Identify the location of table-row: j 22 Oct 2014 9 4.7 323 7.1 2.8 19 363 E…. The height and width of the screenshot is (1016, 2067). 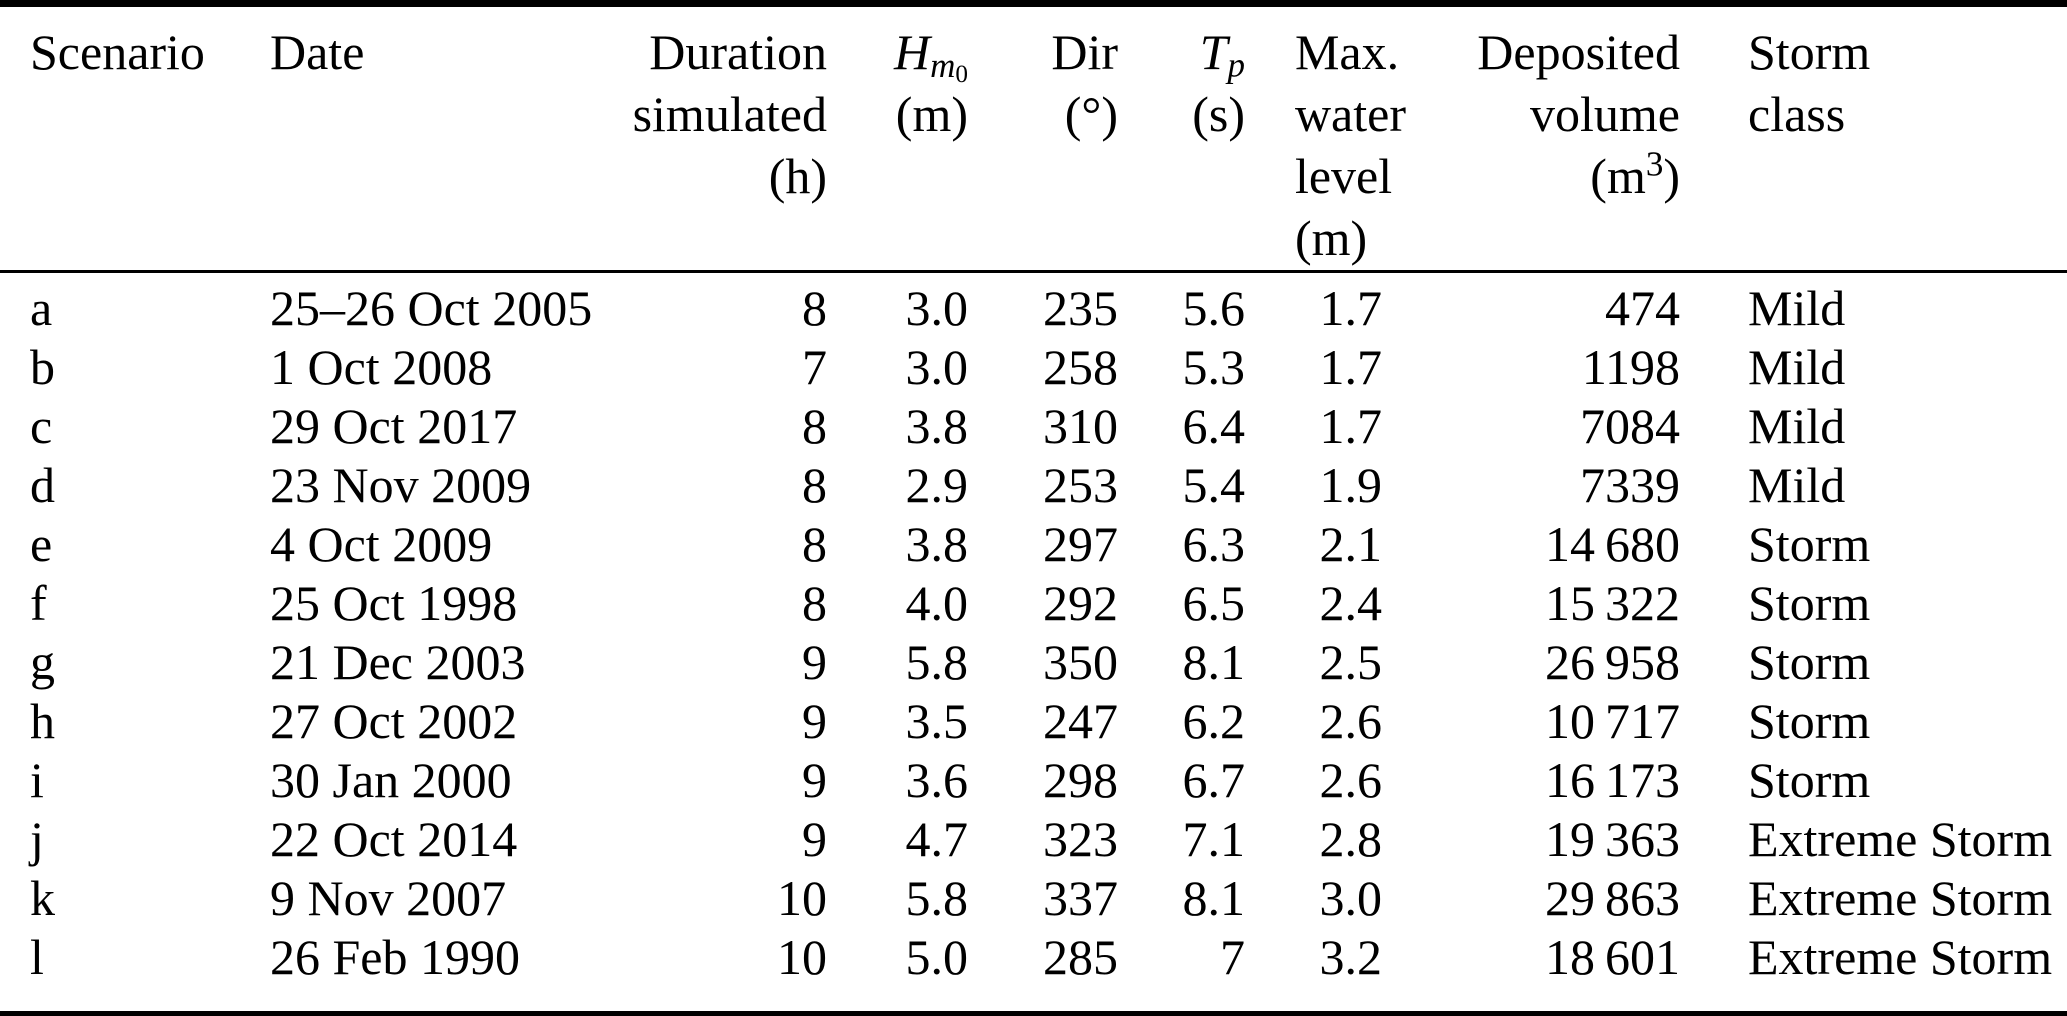
(1033, 839).